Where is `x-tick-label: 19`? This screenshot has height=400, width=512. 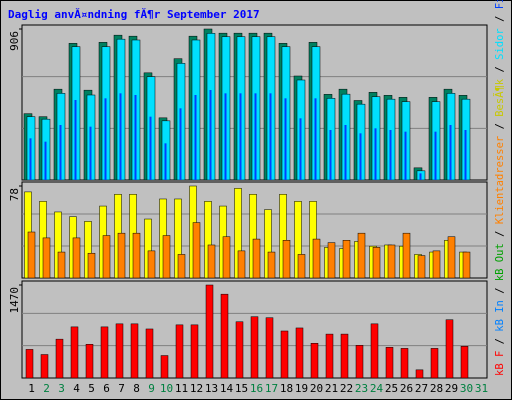
x-tick-label: 19 is located at coordinates (301, 388).